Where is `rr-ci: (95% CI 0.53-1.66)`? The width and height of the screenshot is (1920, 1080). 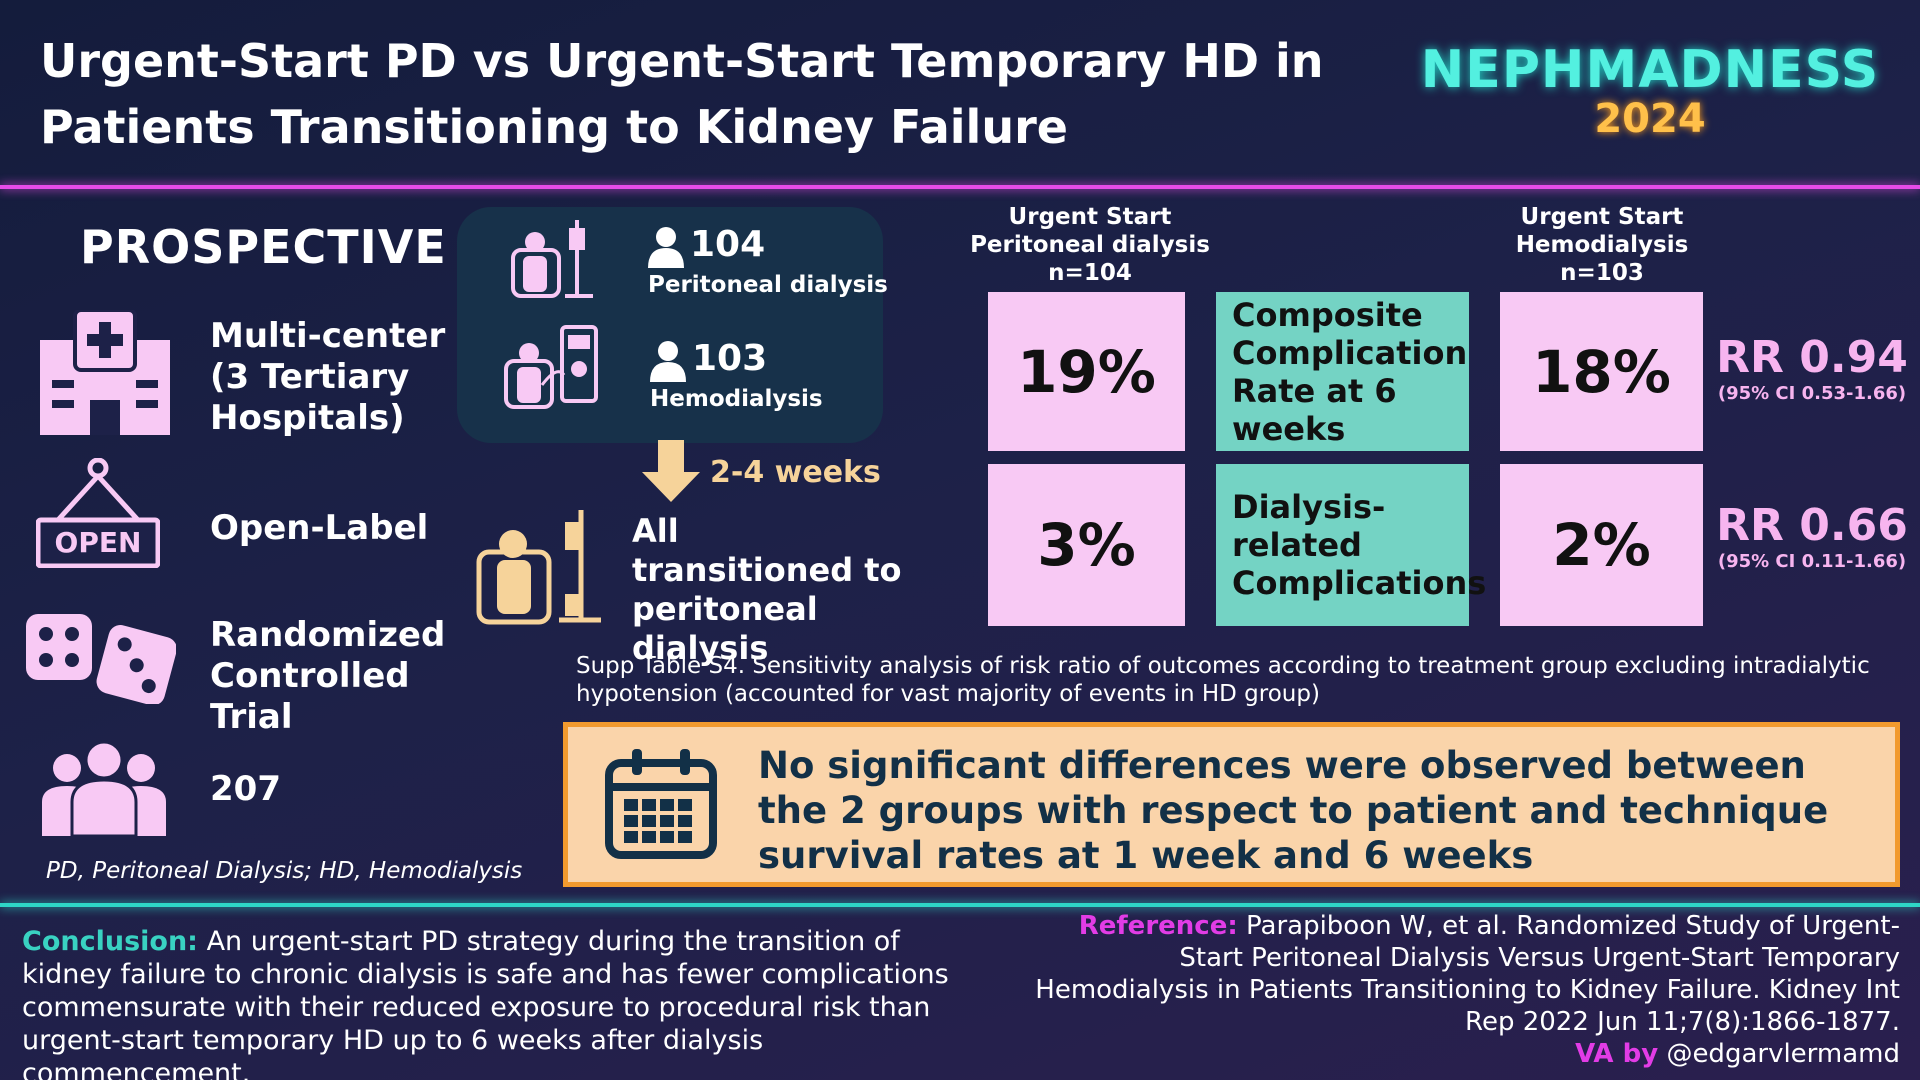 rr-ci: (95% CI 0.53-1.66) is located at coordinates (1812, 393).